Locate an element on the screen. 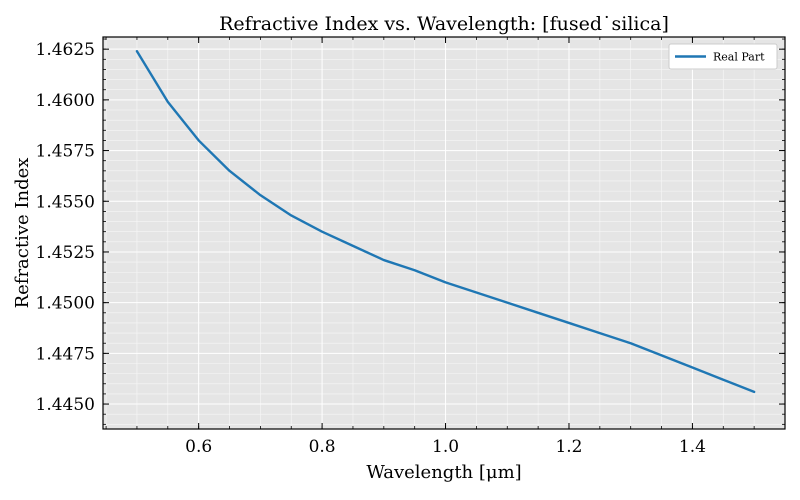  legend: Real Part is located at coordinates (723, 56).